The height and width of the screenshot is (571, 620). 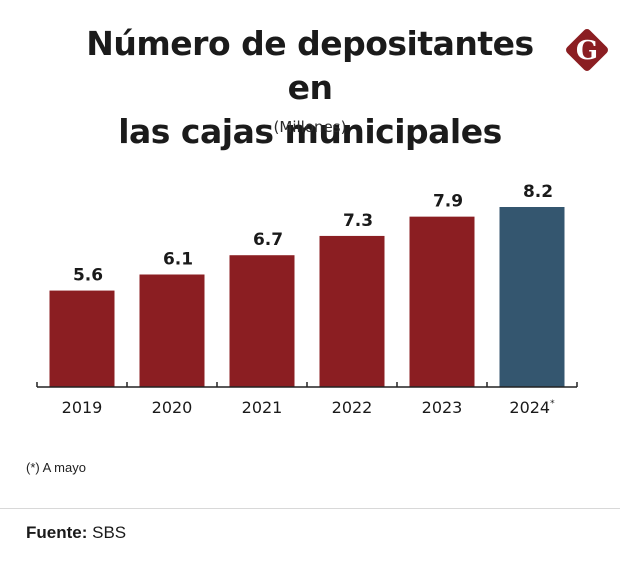 I want to click on source-line: Fuente: SBS, so click(x=76, y=533).